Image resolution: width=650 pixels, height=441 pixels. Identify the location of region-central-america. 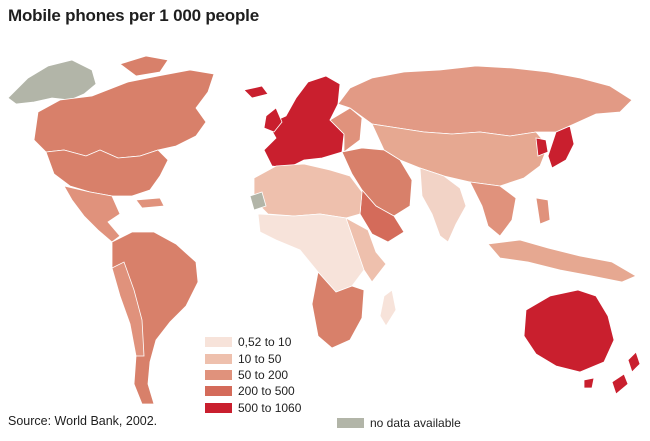
(92, 214).